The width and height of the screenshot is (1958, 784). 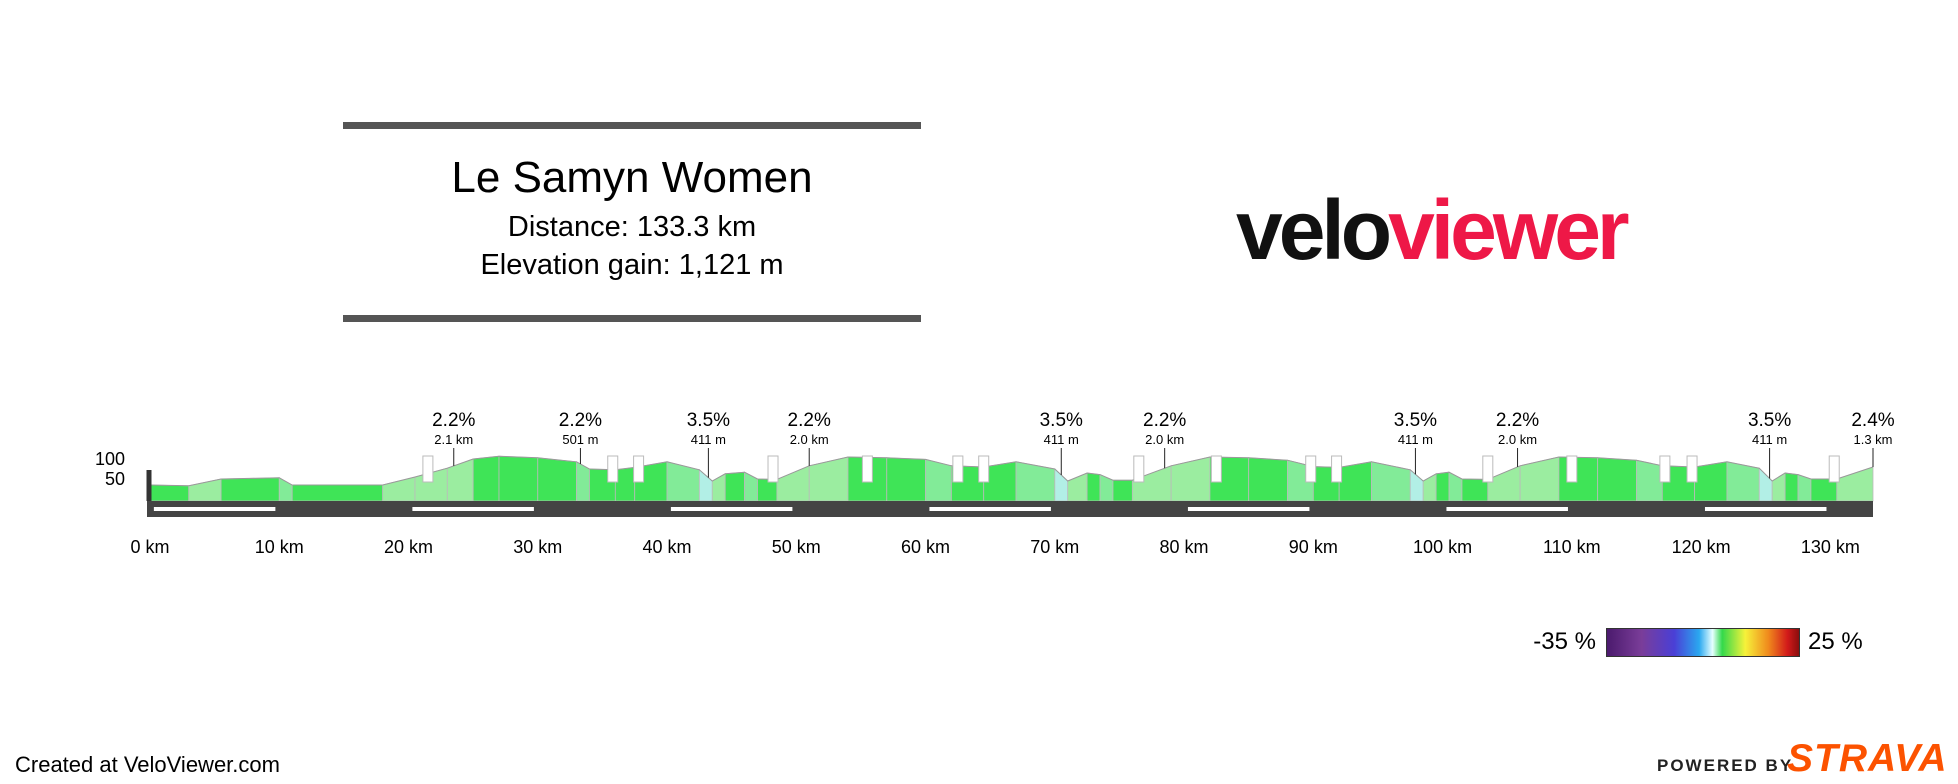 What do you see at coordinates (147, 764) in the screenshot?
I see `created-at-veloviewer: Created at VeloViewer.com` at bounding box center [147, 764].